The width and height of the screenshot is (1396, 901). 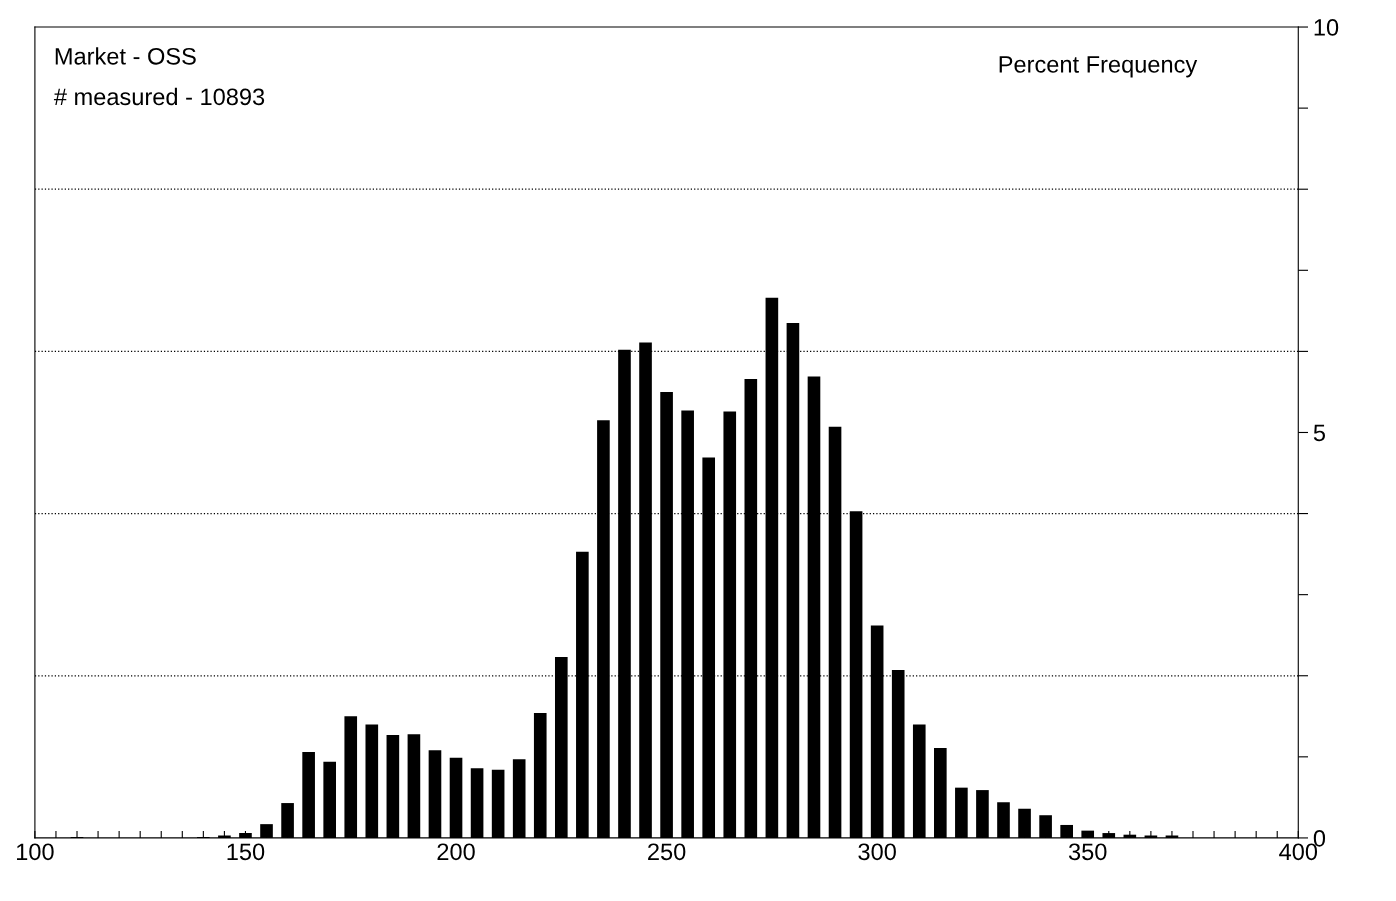 What do you see at coordinates (1098, 67) in the screenshot?
I see `y-axis-title: Percent Frequency` at bounding box center [1098, 67].